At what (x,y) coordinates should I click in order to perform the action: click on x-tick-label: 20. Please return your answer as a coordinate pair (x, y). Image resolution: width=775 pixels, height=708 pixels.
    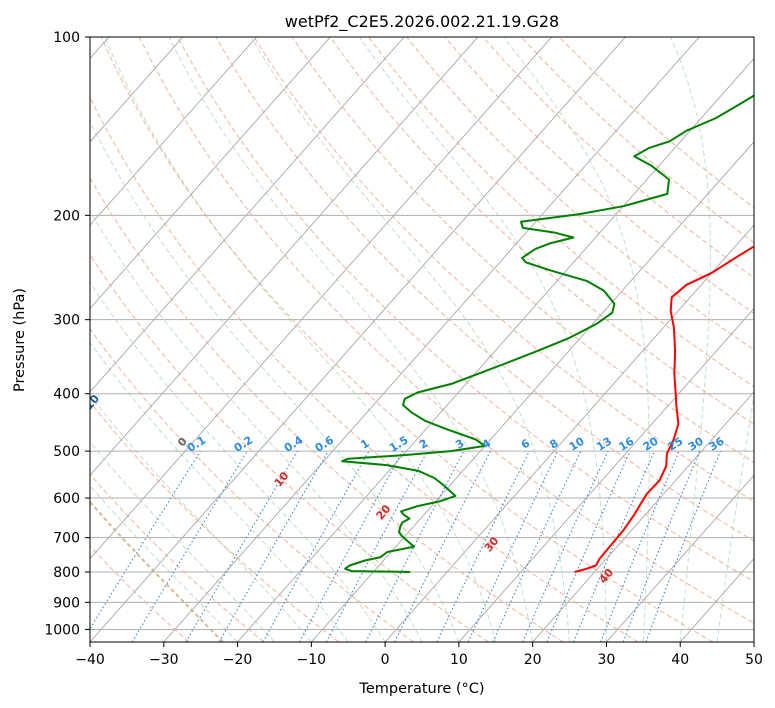
    Looking at the image, I should click on (533, 660).